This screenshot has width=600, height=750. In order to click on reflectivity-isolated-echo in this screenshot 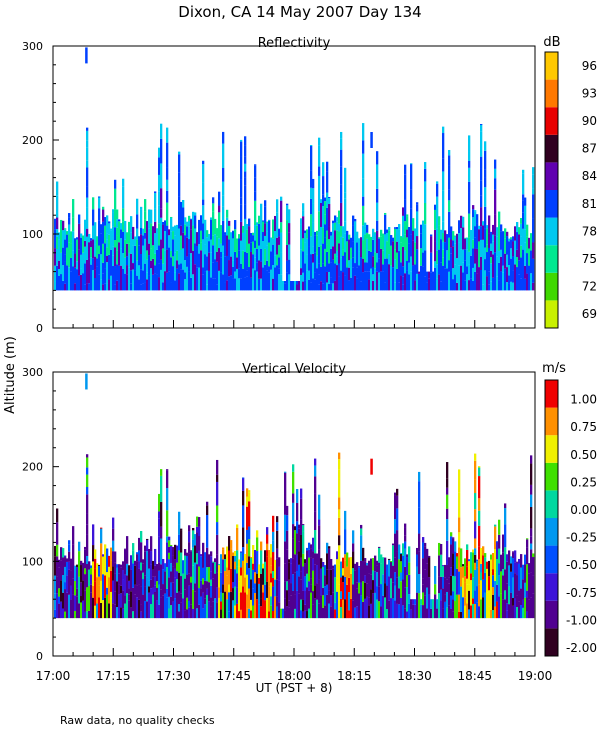, I will do `click(86, 55)`.